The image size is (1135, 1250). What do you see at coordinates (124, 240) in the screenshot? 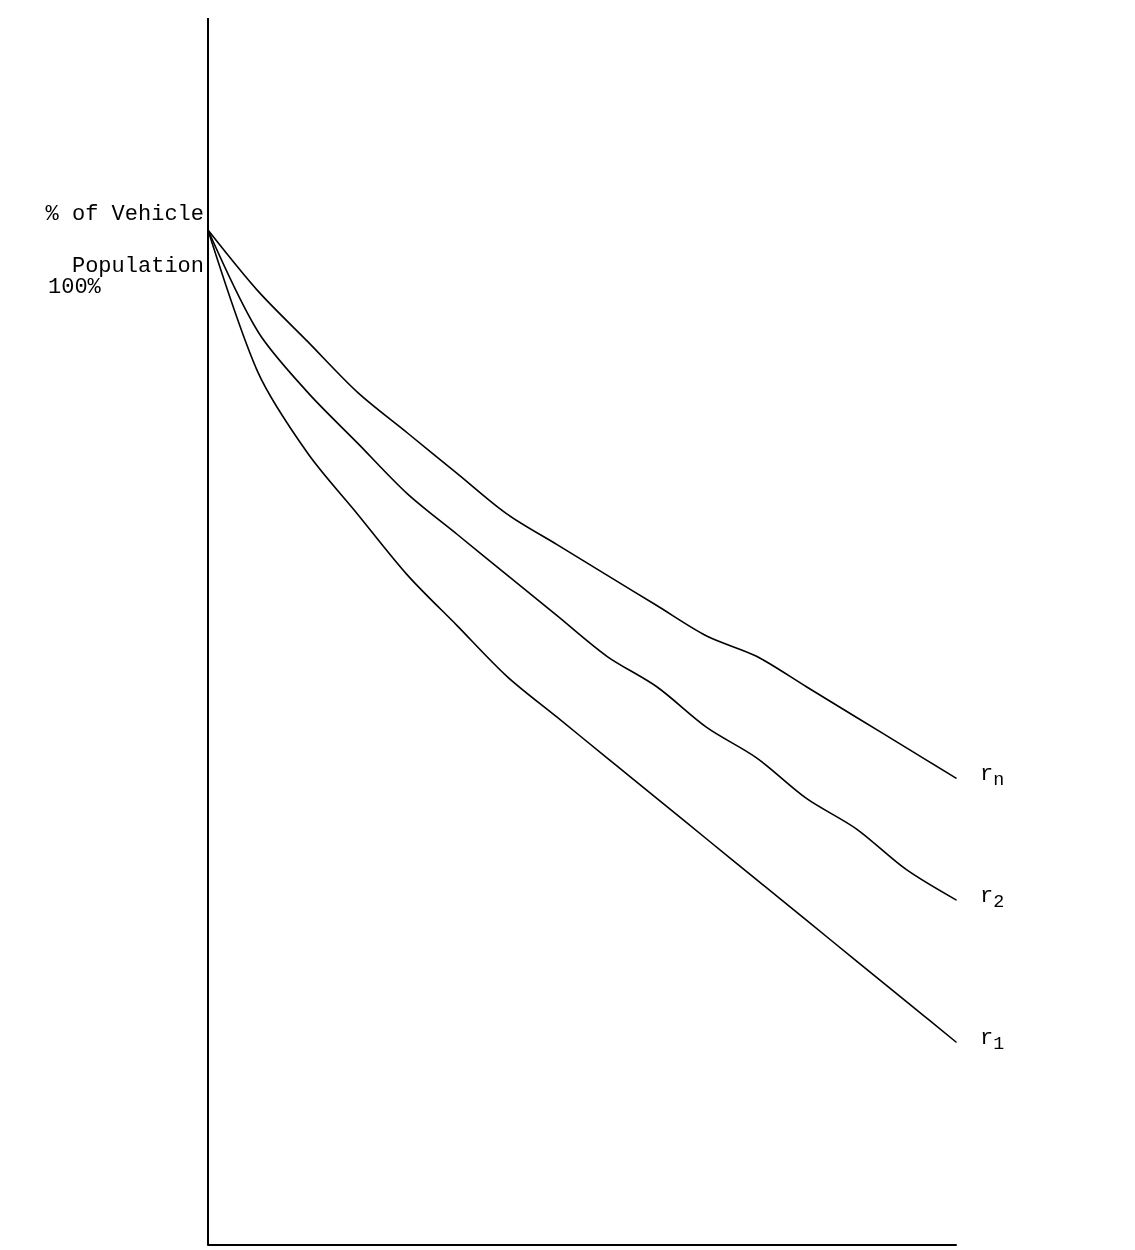
I see `text: % of Vehicle Population` at bounding box center [124, 240].